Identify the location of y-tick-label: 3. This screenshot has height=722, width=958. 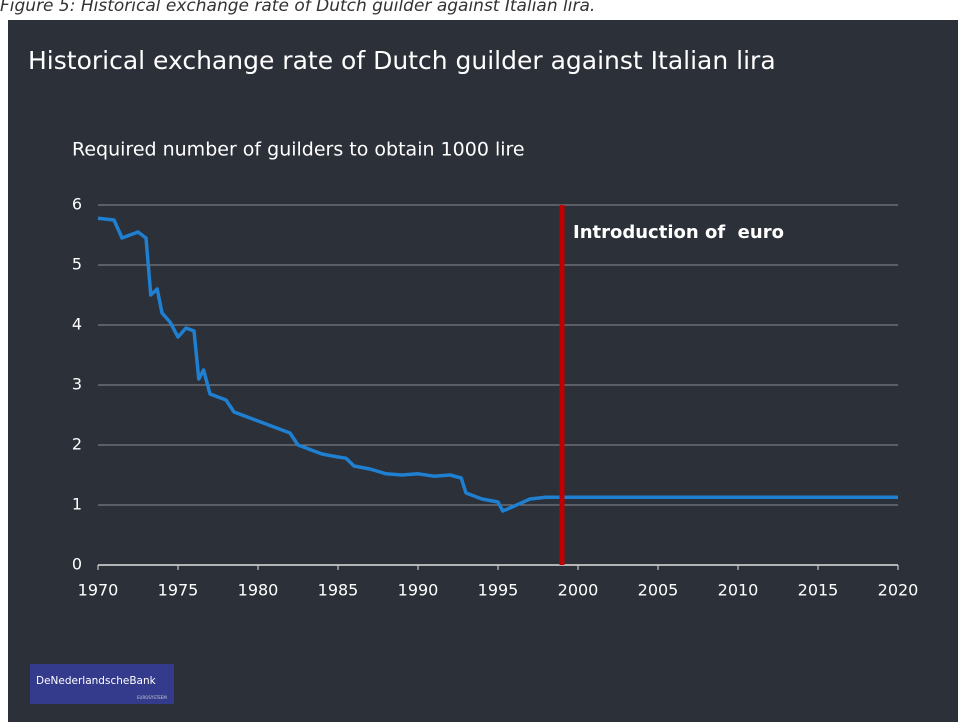
(77, 384).